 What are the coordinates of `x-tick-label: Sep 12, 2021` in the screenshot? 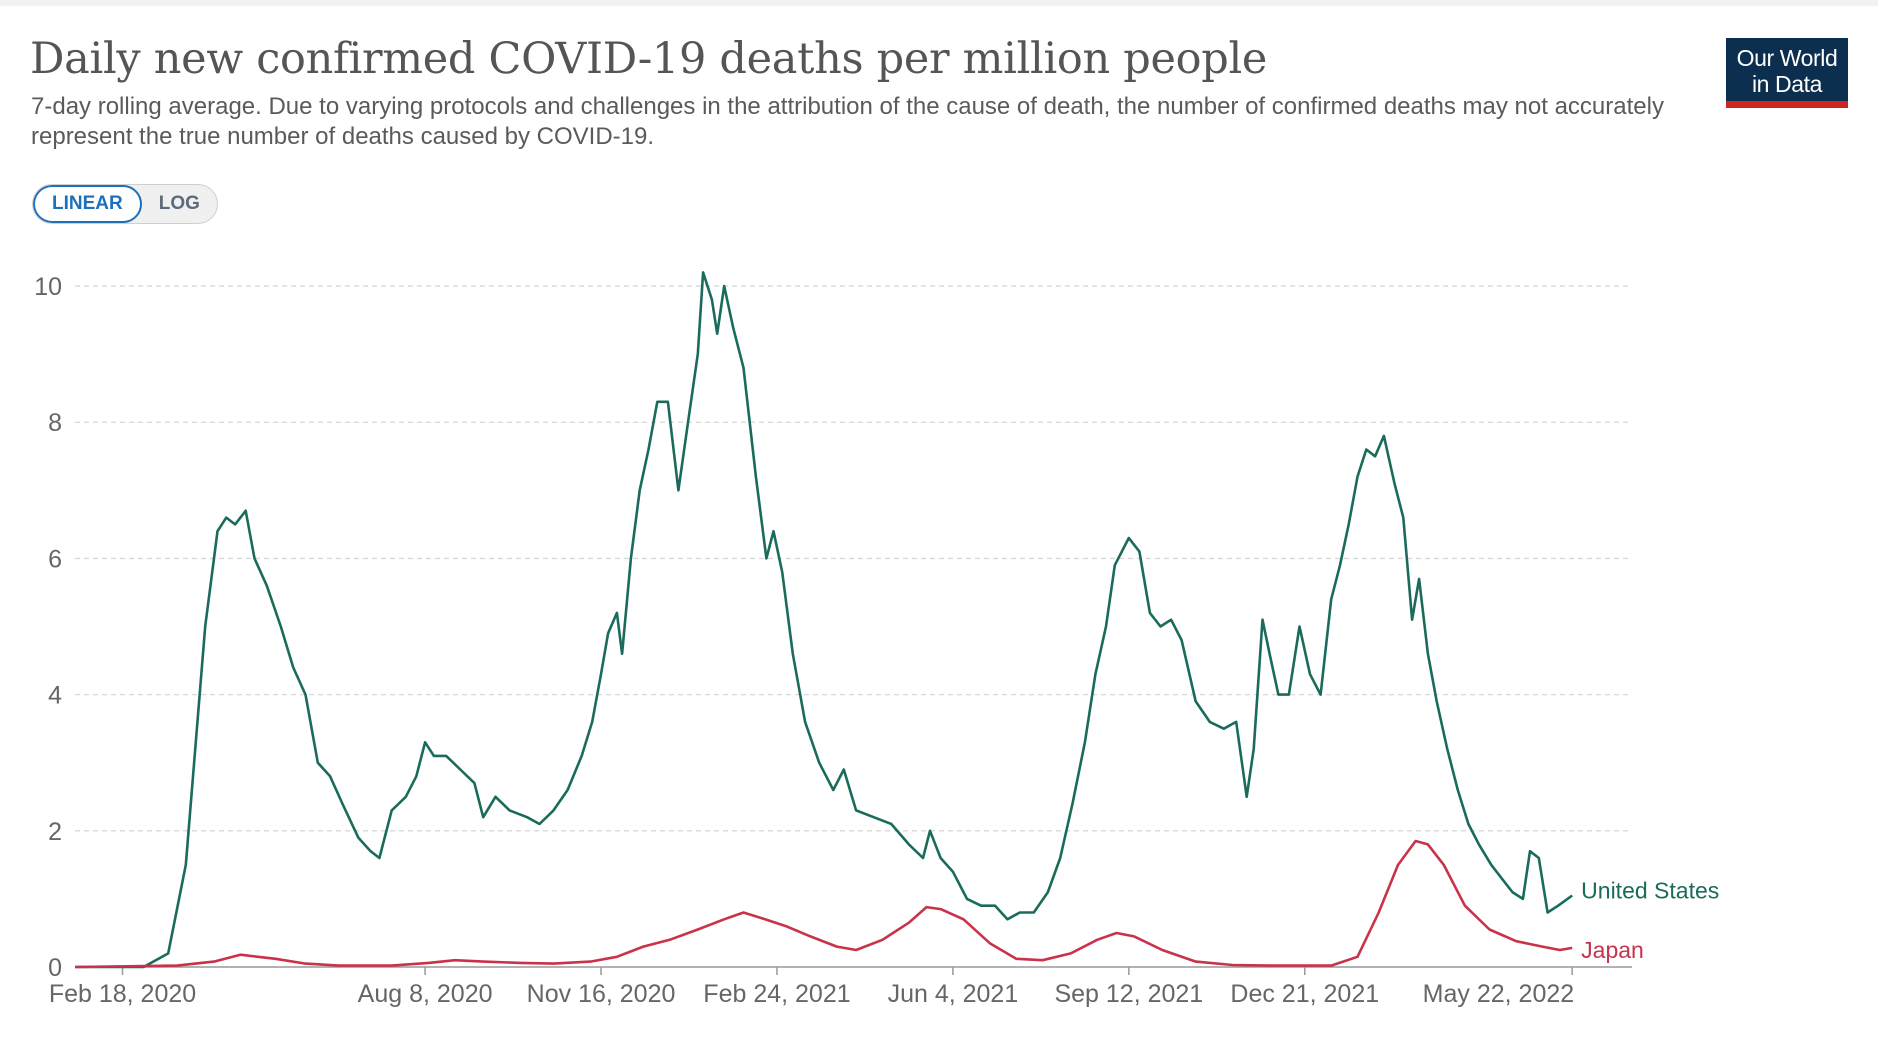 It's located at (1128, 994).